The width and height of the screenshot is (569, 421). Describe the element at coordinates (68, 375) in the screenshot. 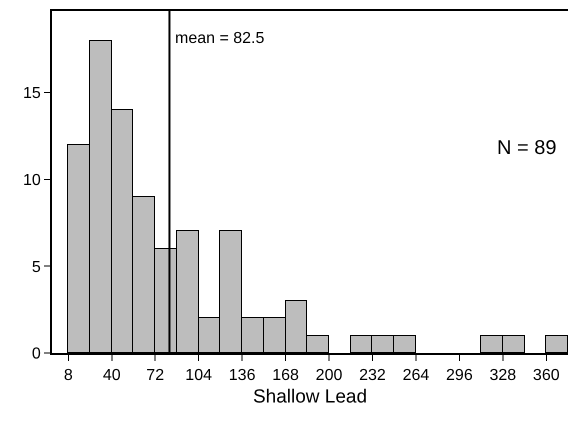

I see `x-tick-label: 8` at that location.